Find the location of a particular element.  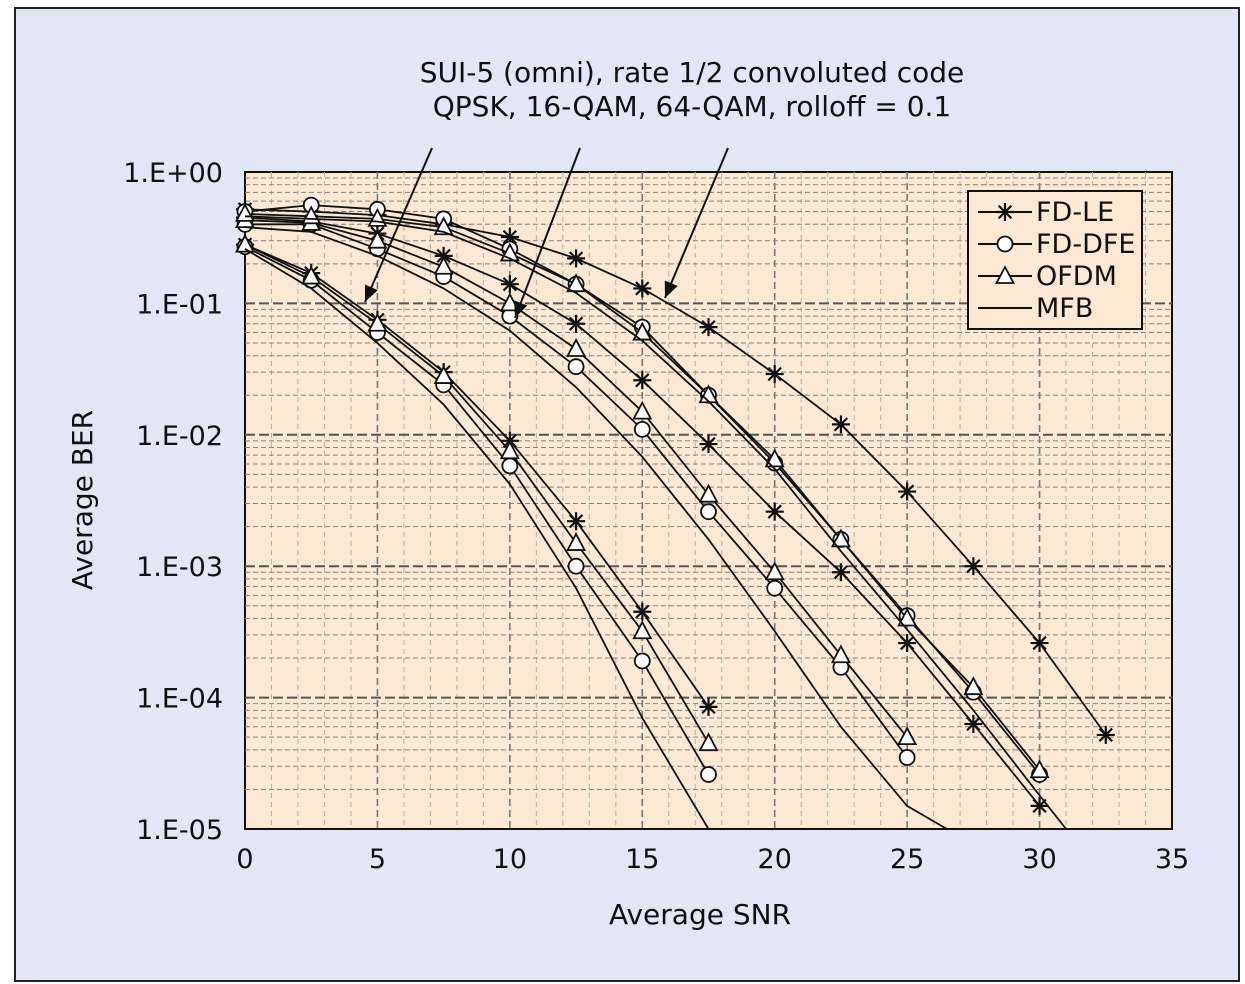

legend-marker-circle is located at coordinates (1005, 244).